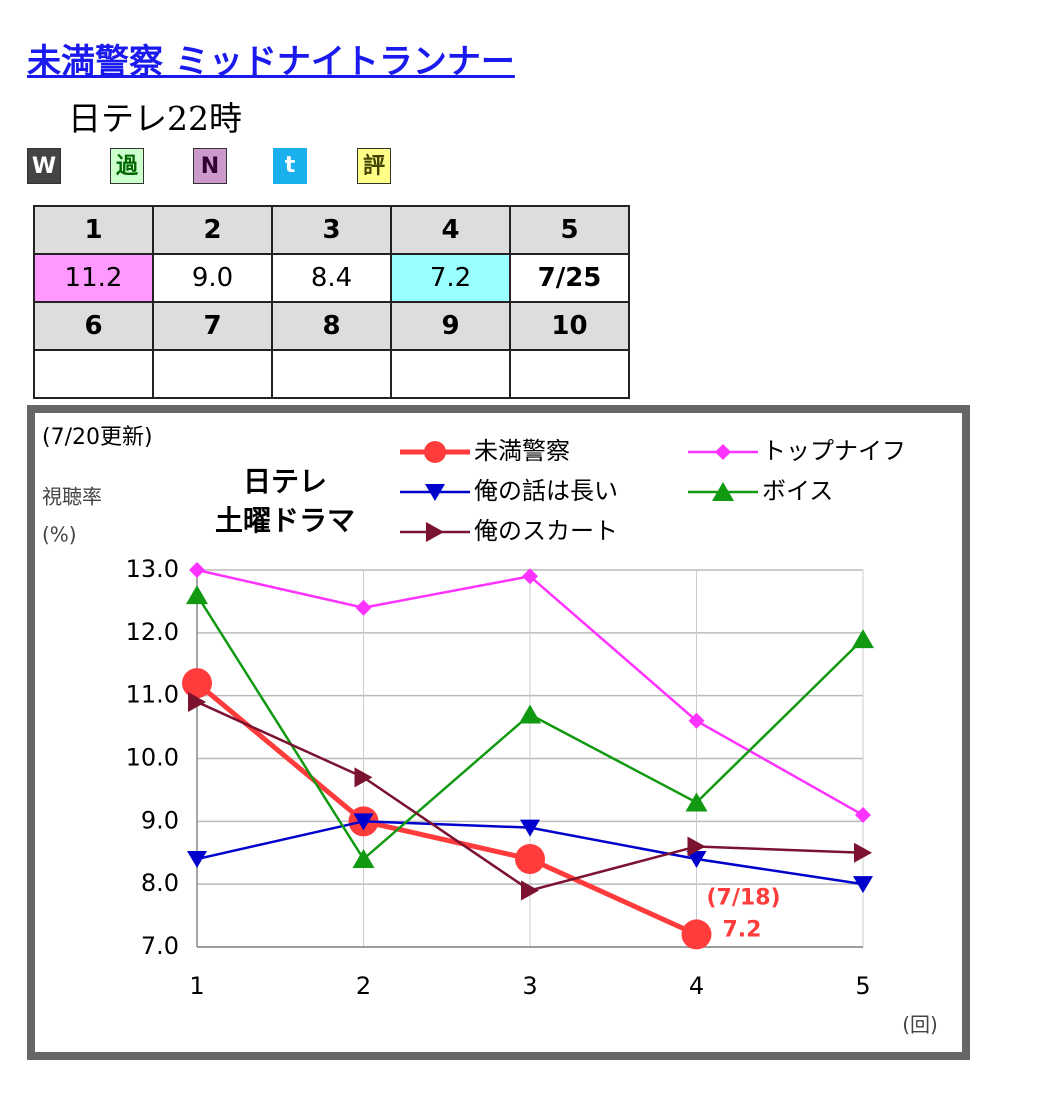 The width and height of the screenshot is (1061, 1104). I want to click on y-tick-label: 13.0, so click(152, 569).